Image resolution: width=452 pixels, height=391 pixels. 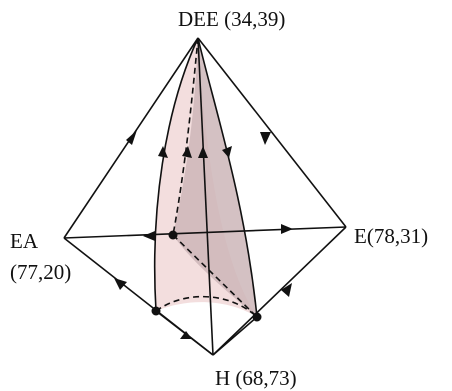 I want to click on label-vertex-left-name: EA, so click(x=24, y=241).